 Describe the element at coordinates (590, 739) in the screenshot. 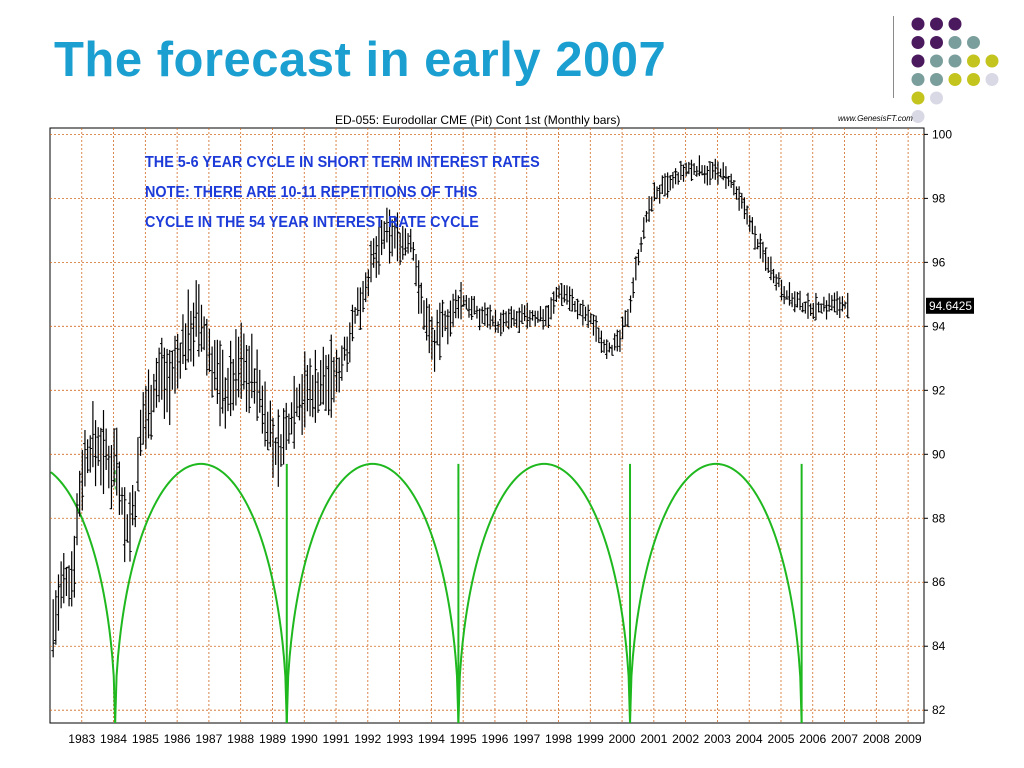

I see `x-tick-label: 1999` at that location.